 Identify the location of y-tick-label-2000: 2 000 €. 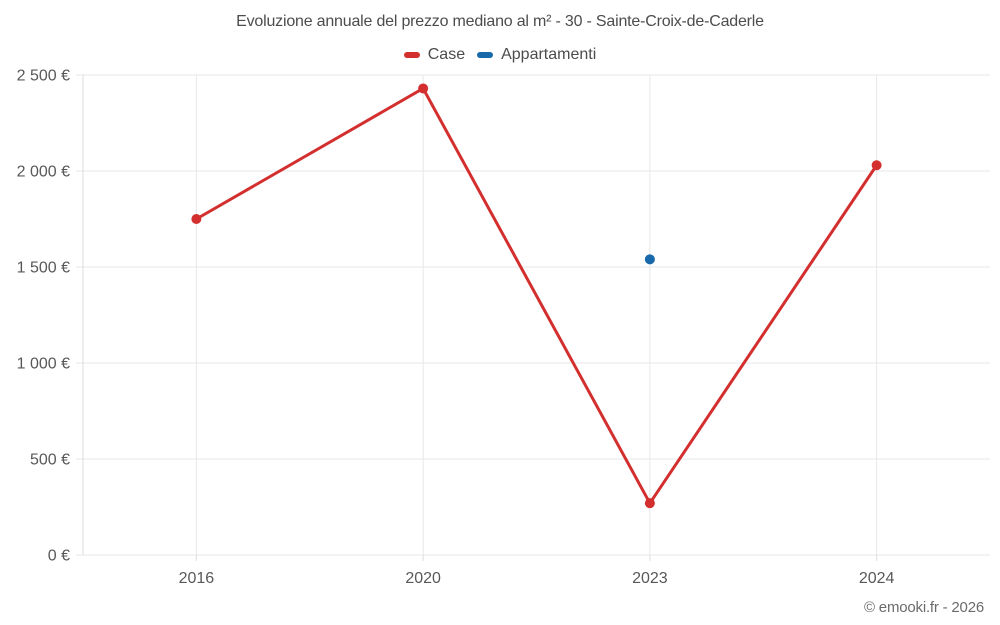
(43, 172).